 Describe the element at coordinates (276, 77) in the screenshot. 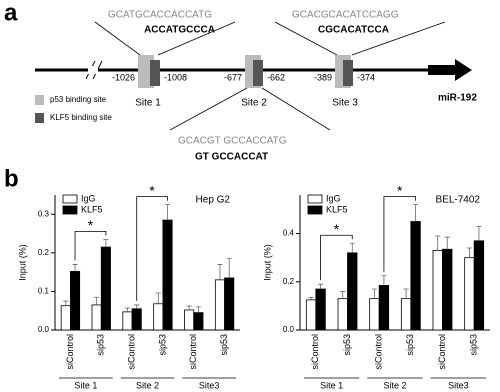

I see `position: -662` at that location.